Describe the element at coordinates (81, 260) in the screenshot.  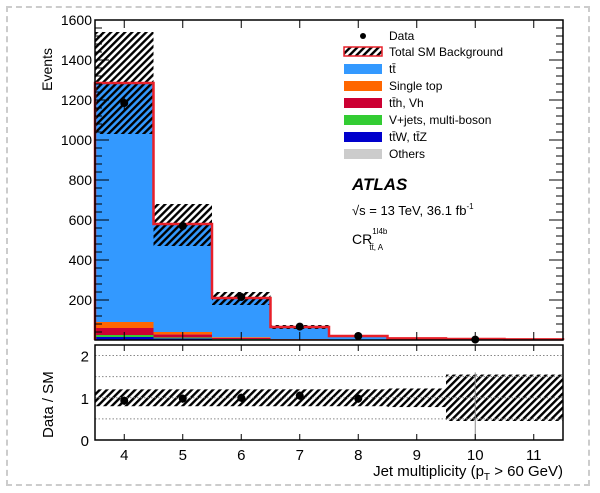
I see `y-tick-label: 400` at that location.